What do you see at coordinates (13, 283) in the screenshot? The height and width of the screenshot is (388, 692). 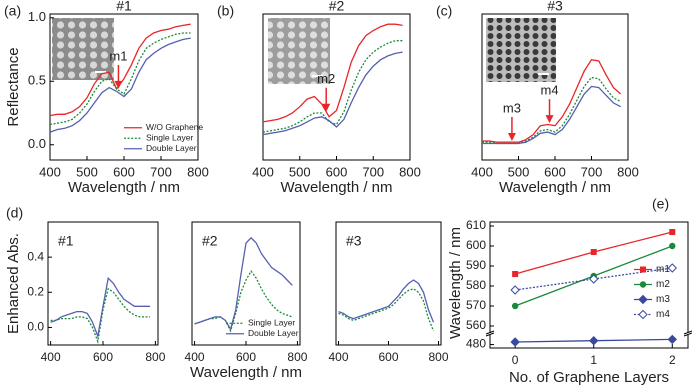 I see `y-axis-label: Enhanced Abs.` at bounding box center [13, 283].